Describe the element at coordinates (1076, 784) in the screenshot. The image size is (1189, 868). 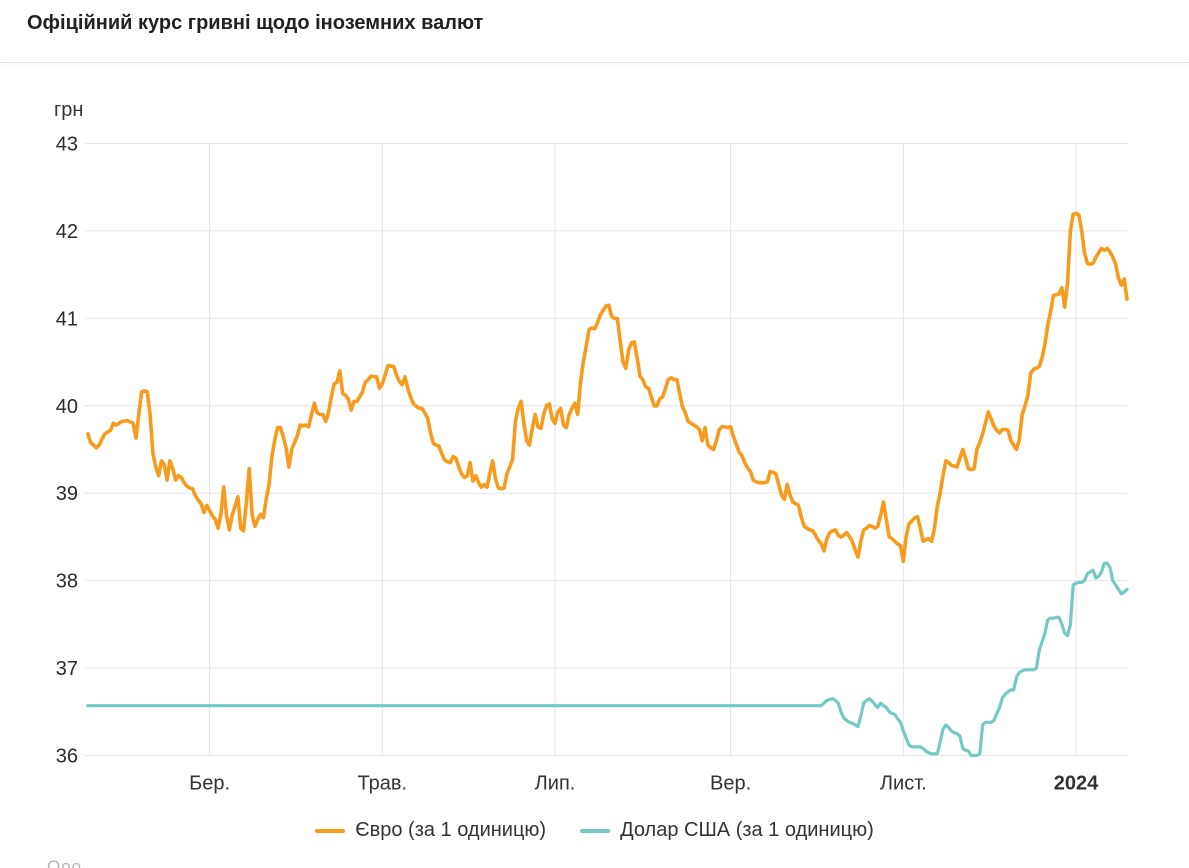
I see `x-tick-label: 2024` at that location.